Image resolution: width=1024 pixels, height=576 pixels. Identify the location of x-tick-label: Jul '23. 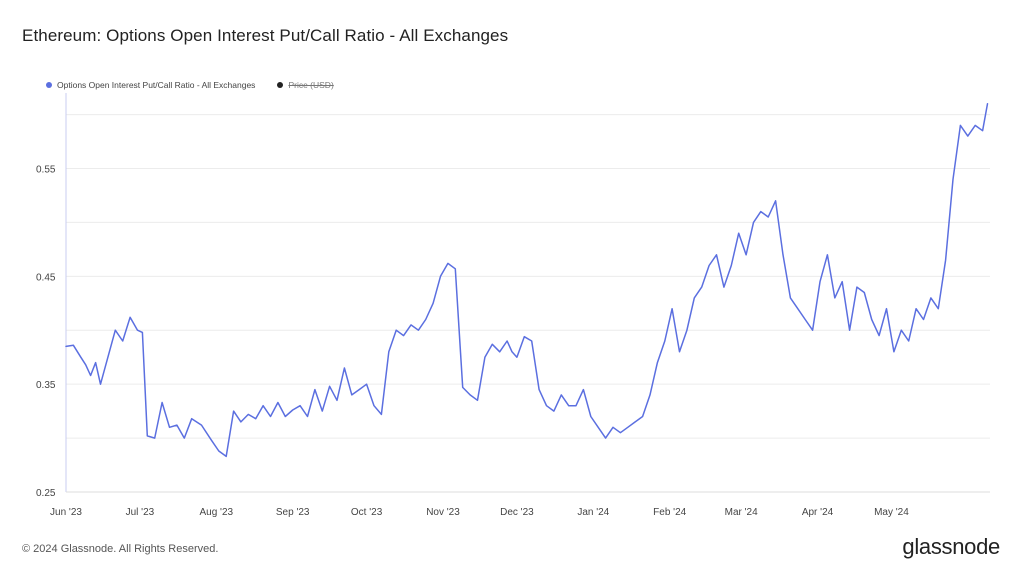
(140, 512).